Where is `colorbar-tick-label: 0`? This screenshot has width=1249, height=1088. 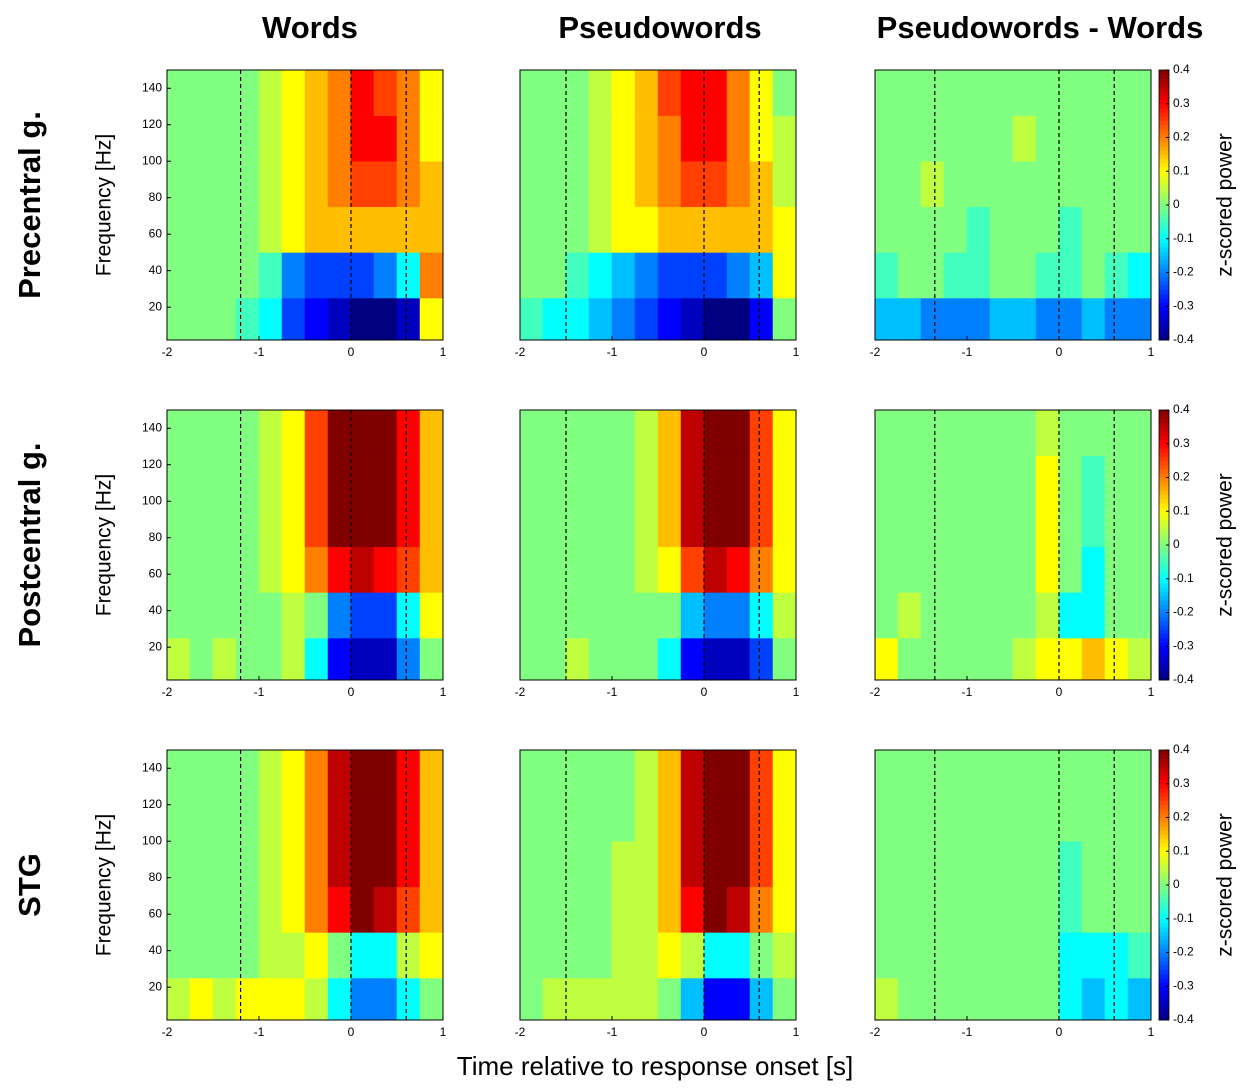 colorbar-tick-label: 0 is located at coordinates (1176, 884).